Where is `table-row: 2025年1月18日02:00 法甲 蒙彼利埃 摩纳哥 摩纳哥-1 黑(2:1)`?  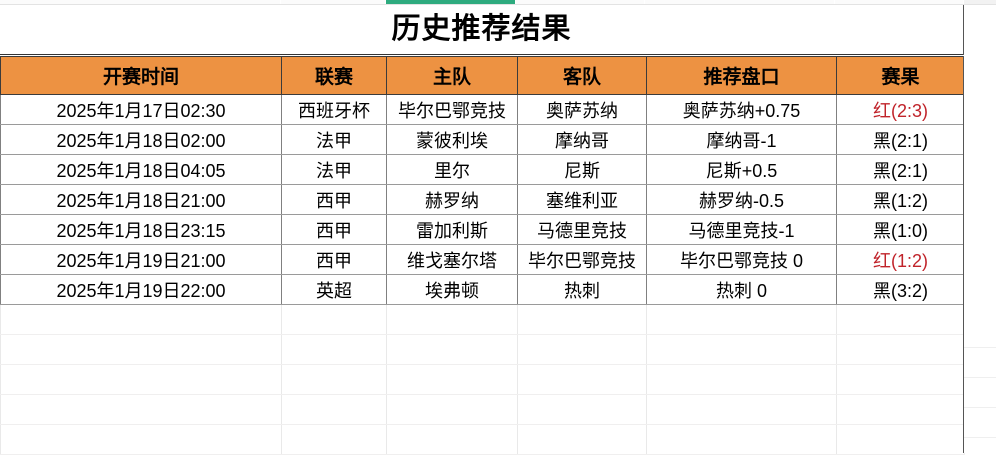
table-row: 2025年1月18日02:00 法甲 蒙彼利埃 摩纳哥 摩纳哥-1 黑(2:1) is located at coordinates (482, 139).